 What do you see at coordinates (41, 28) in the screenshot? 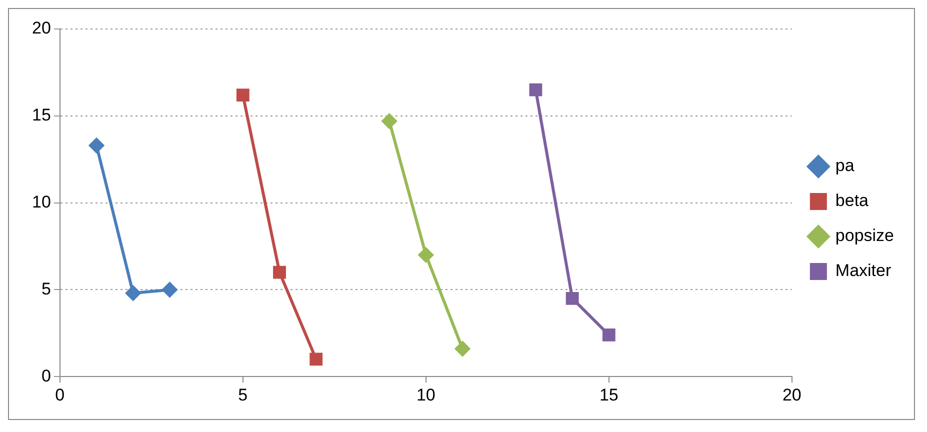
I see `y-tick-label: 20` at bounding box center [41, 28].